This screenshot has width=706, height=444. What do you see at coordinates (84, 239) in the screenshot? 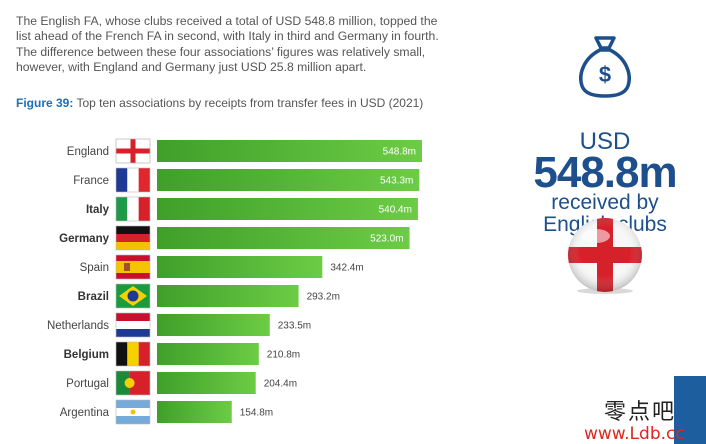
I see `category-label: Germany` at bounding box center [84, 239].